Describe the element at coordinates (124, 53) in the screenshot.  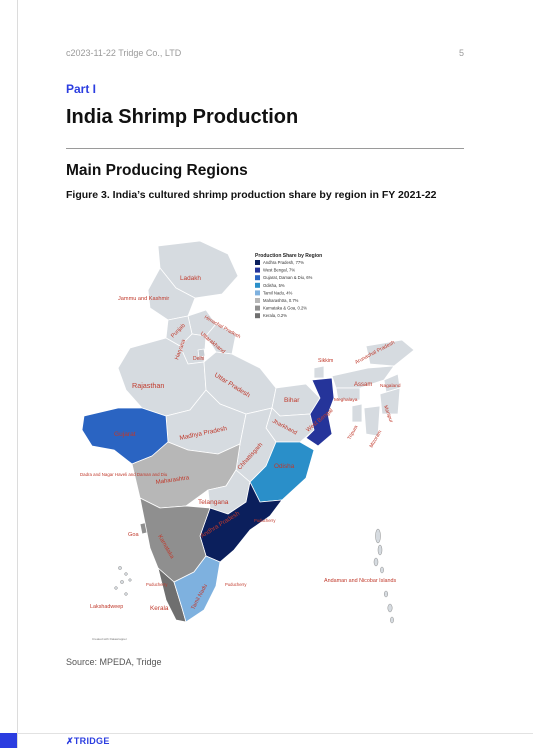
I see `copyright-text: c2023-11-22 Tridge Co., LTD` at that location.